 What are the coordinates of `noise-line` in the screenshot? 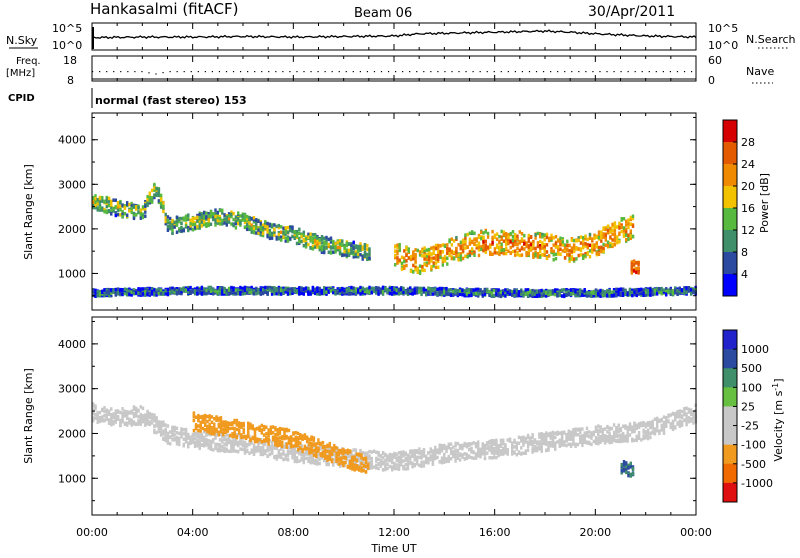 It's located at (394, 34).